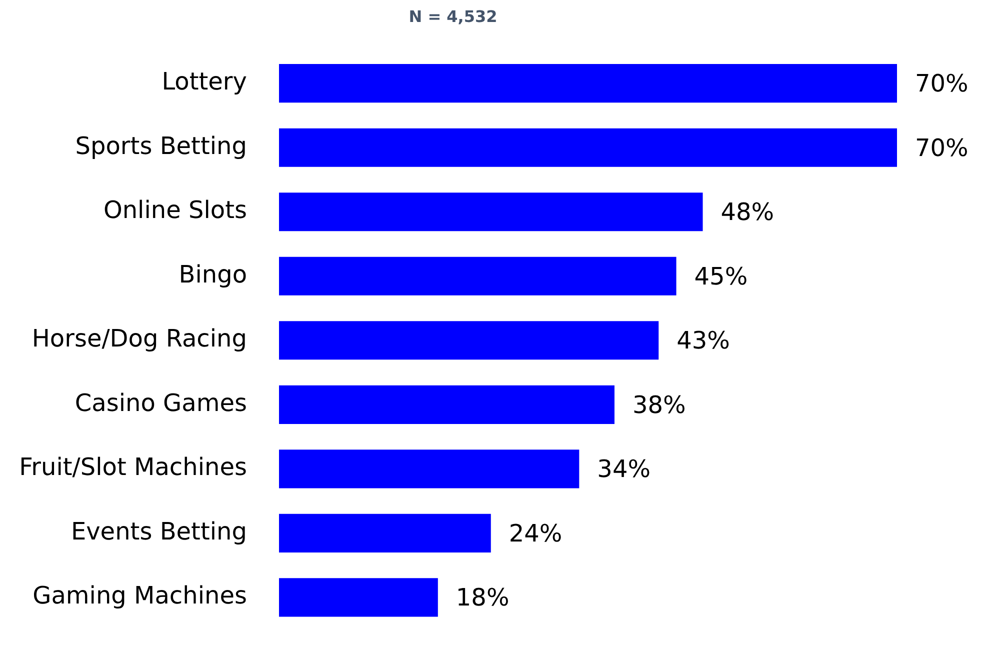  I want to click on y-tick-label: Bingo, so click(212, 274).